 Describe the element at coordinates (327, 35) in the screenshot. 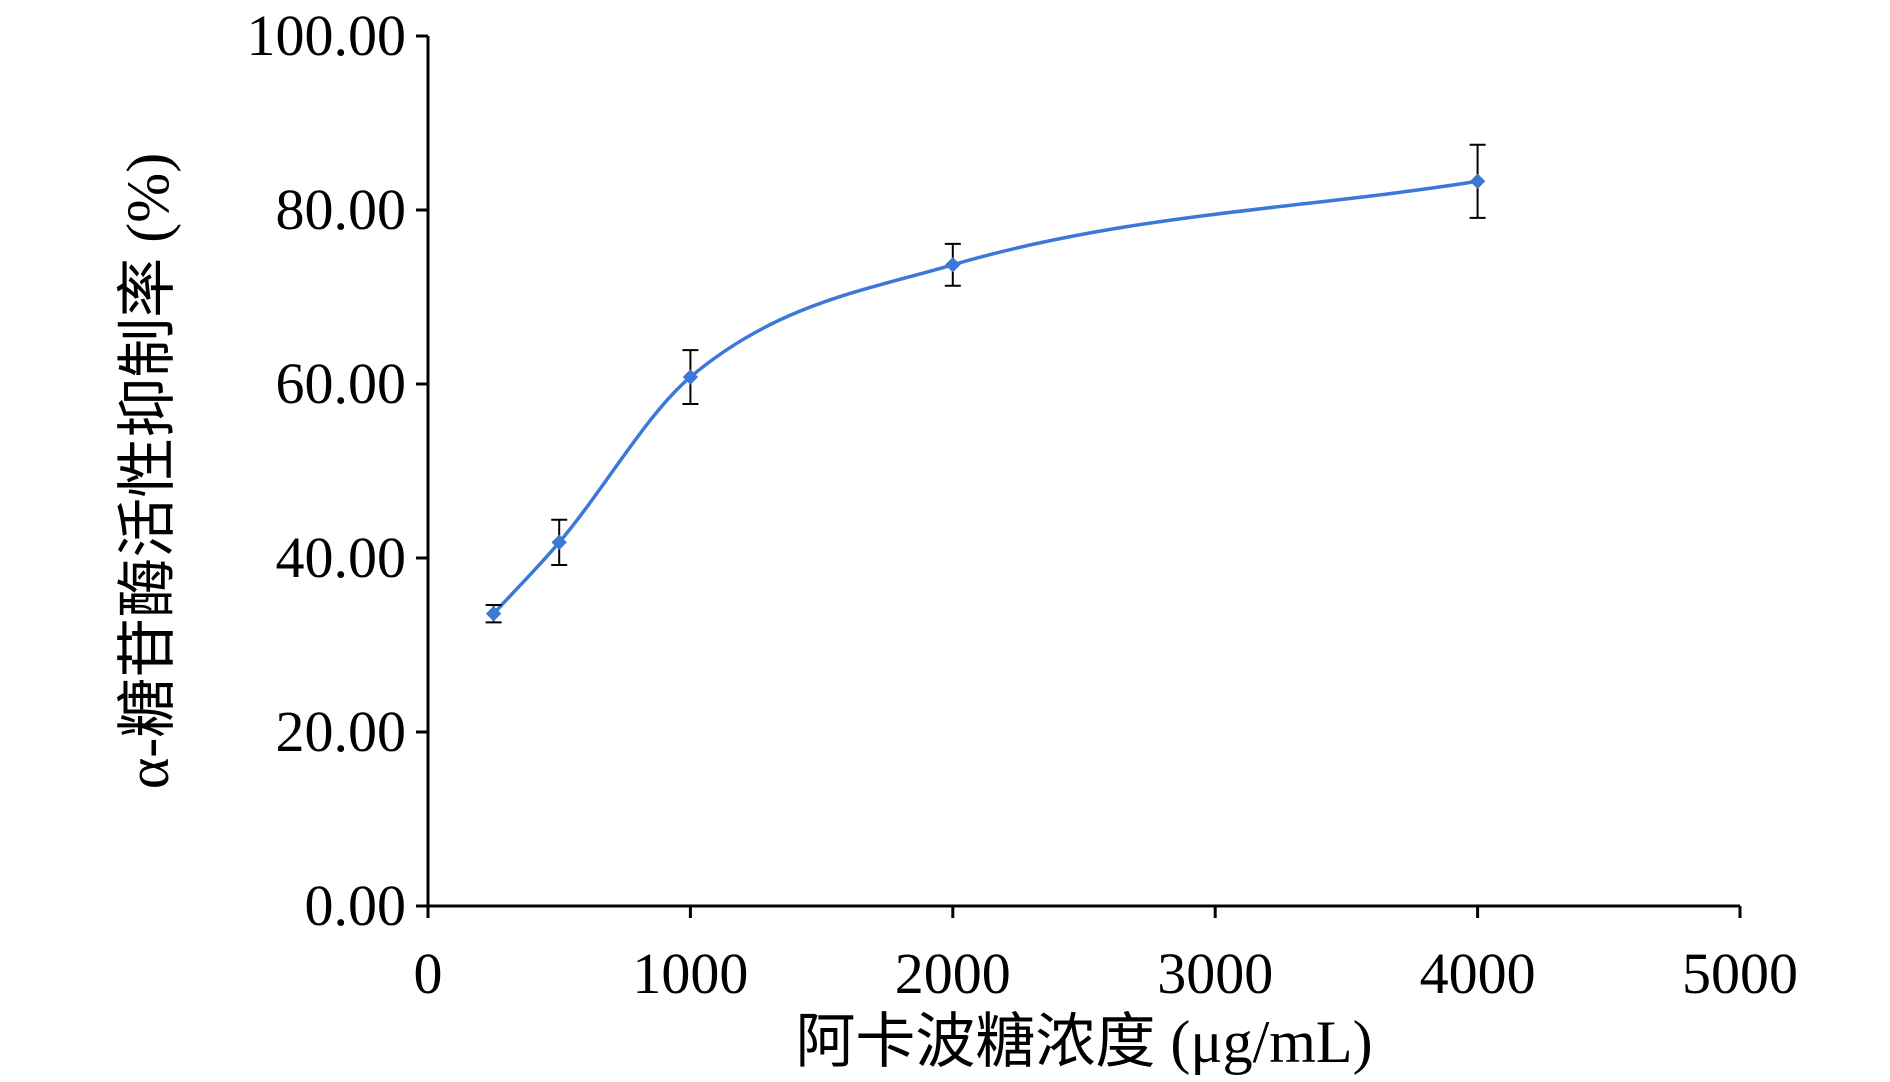

I see `y-tick-label: 100.00` at that location.